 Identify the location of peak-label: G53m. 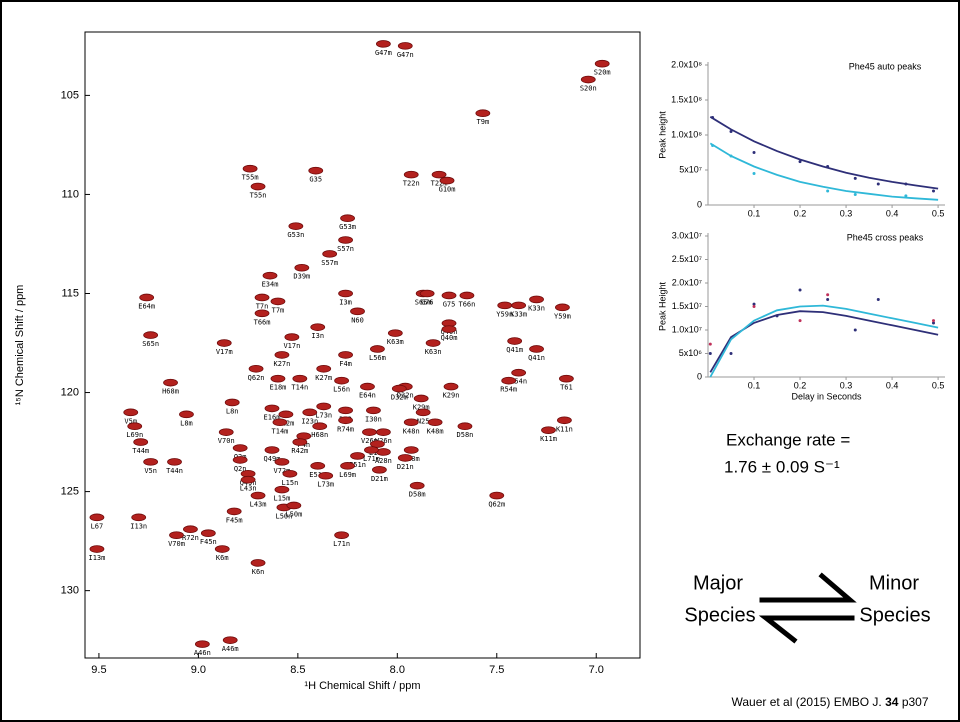
(347, 227).